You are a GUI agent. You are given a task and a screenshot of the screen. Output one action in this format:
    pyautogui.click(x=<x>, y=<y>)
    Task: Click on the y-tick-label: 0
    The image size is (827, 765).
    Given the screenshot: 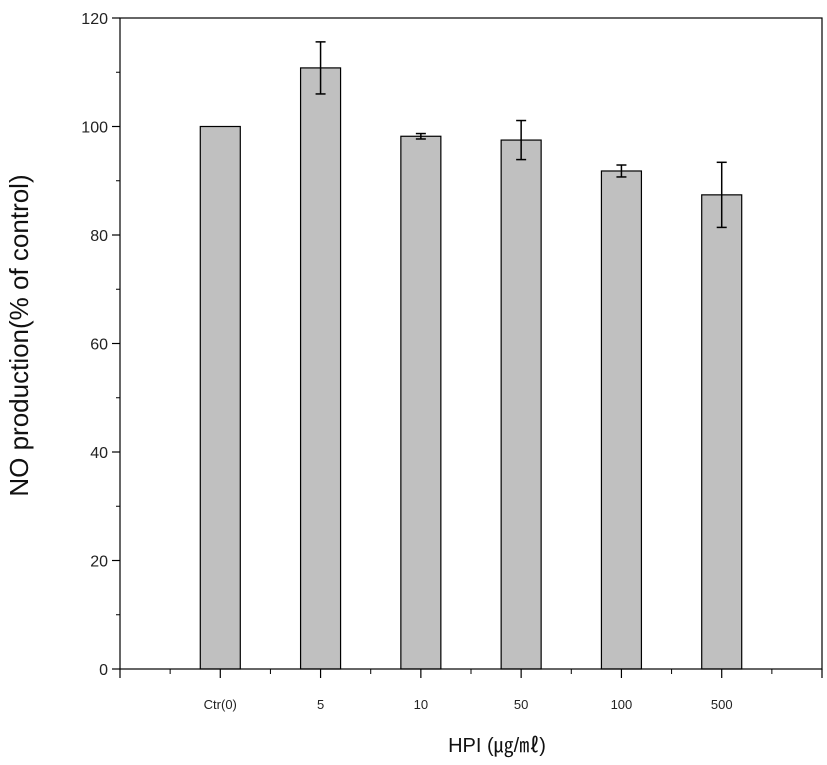 What is the action you would take?
    pyautogui.click(x=103, y=670)
    